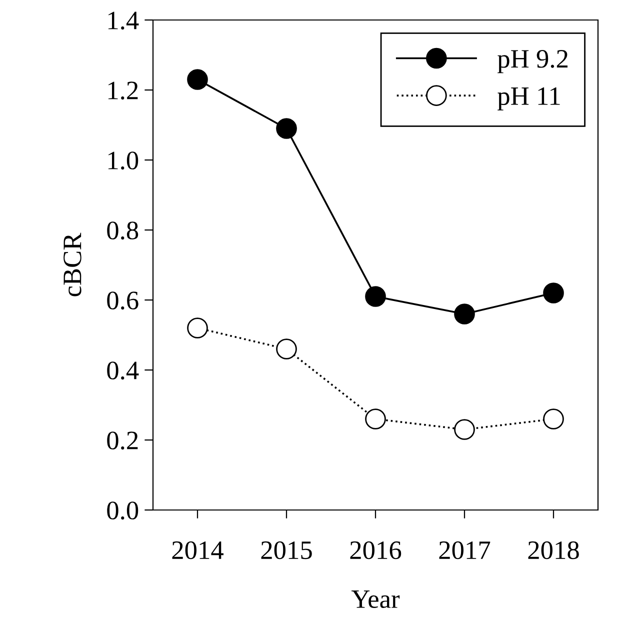  I want to click on x-tick-label: 2016, so click(376, 550).